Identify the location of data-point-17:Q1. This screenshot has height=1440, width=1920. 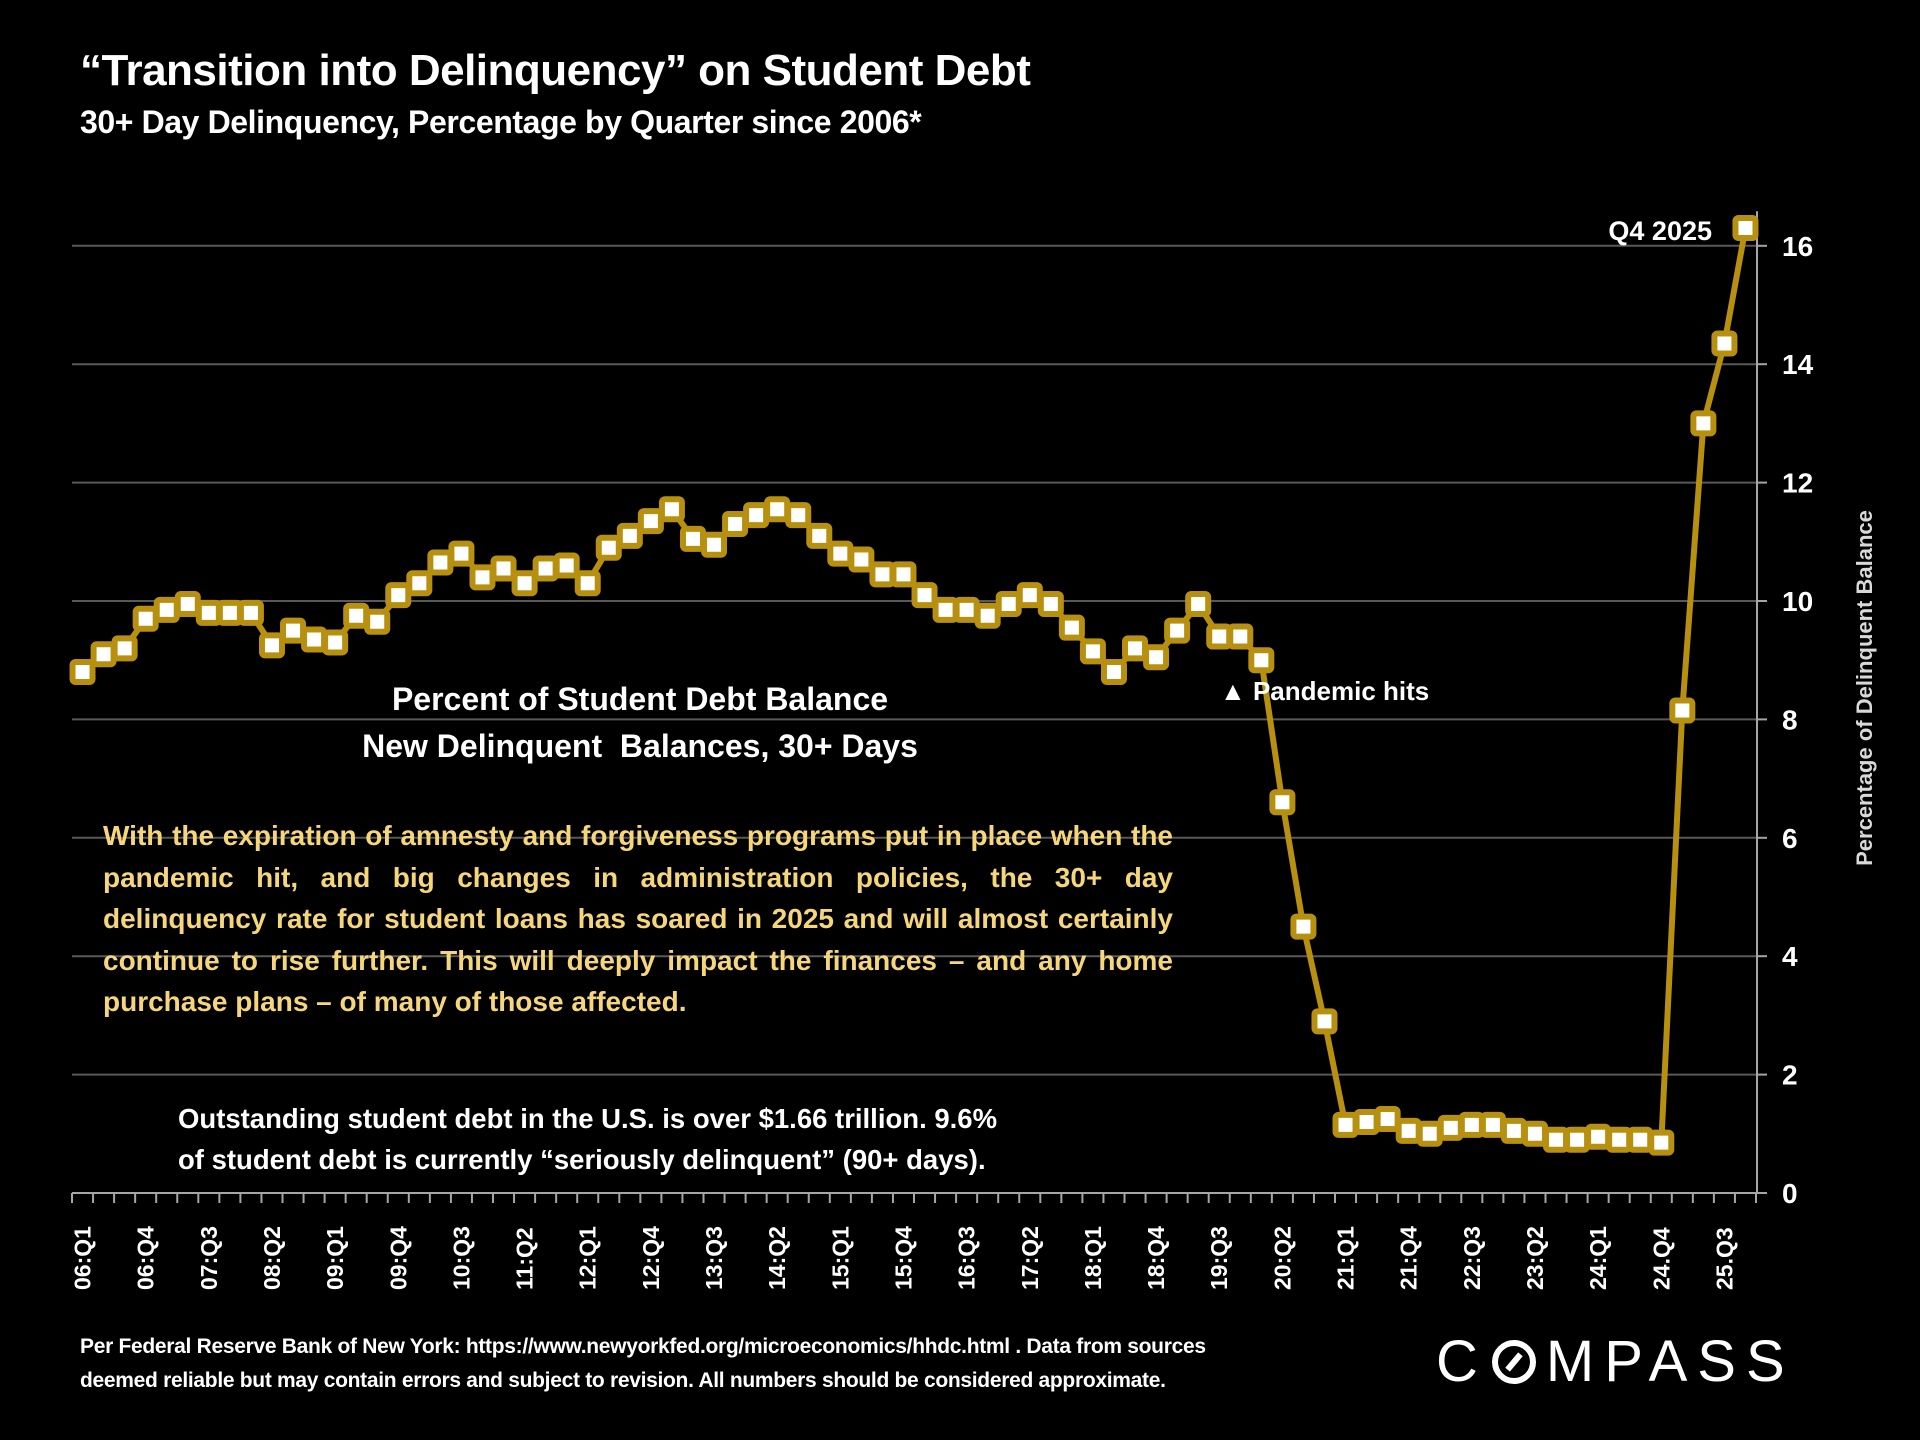
(1008, 603).